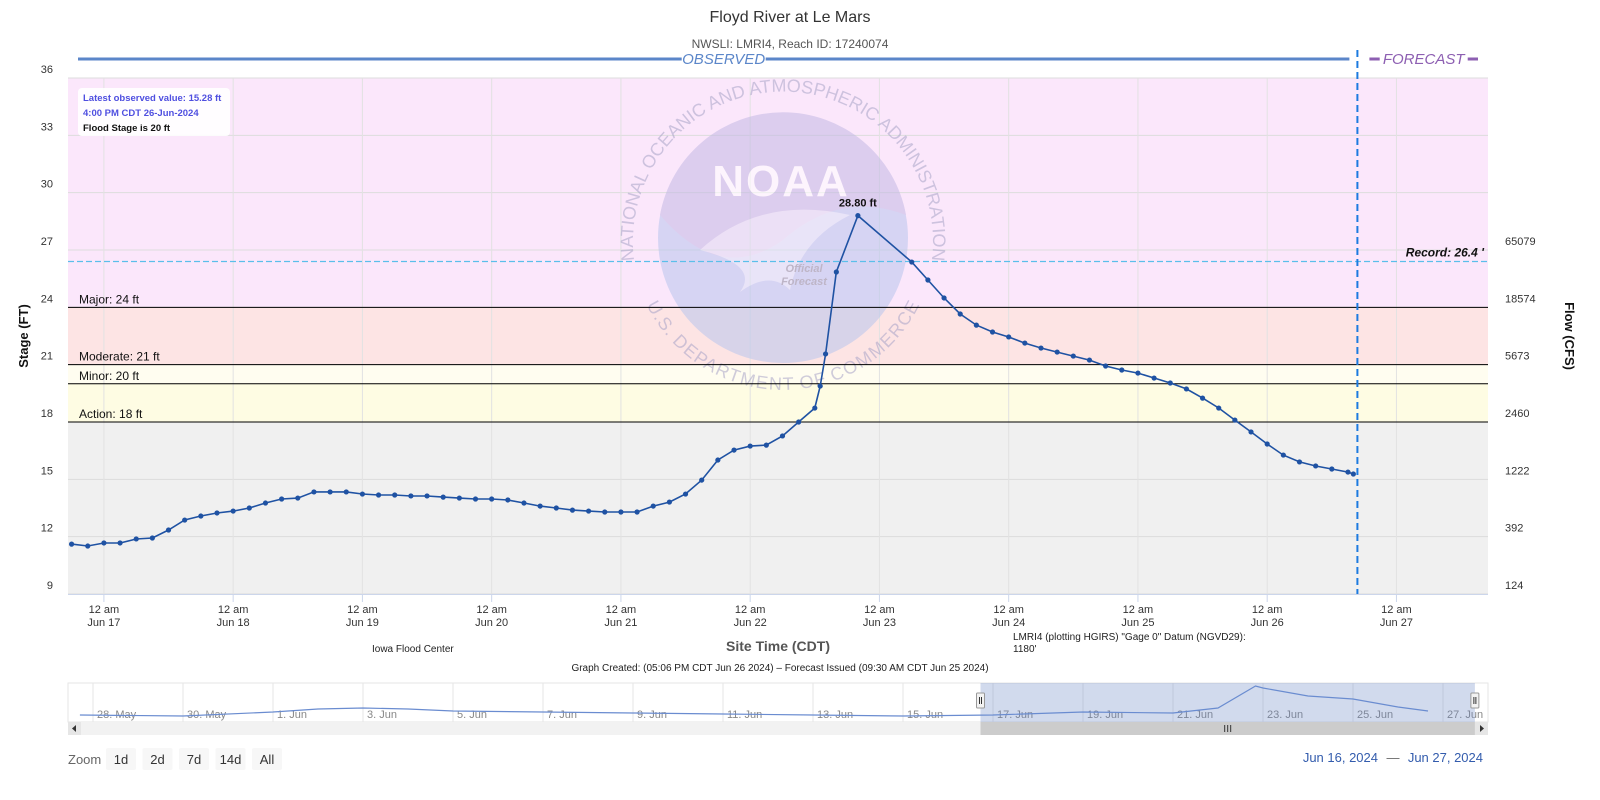 Image resolution: width=1600 pixels, height=800 pixels. I want to click on credit-datum: 1180', so click(1025, 649).